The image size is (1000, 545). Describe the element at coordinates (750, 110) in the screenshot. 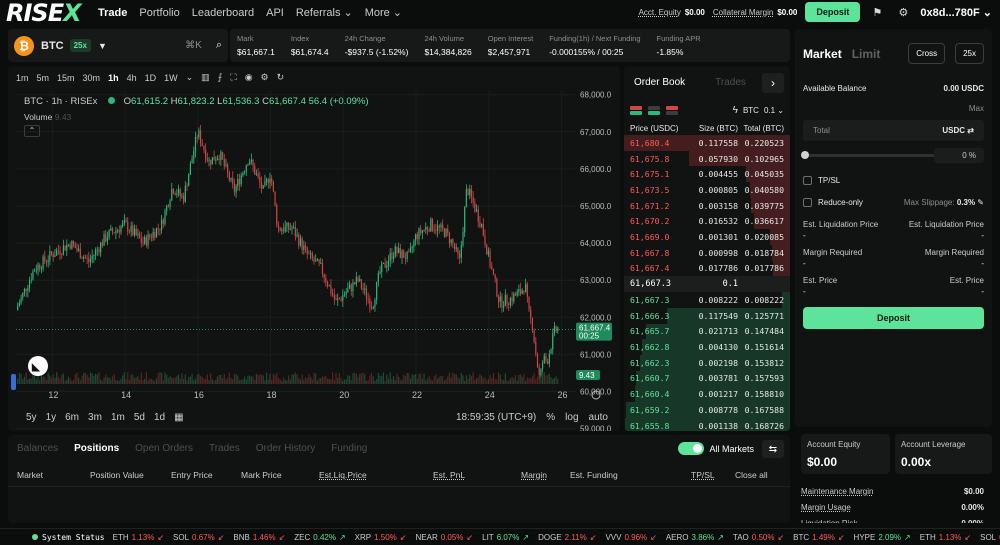

I see `asset-select: BTC` at that location.